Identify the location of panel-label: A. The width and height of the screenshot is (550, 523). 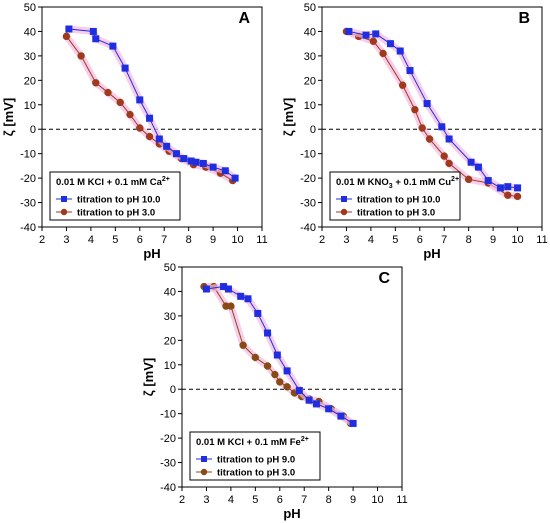
(244, 18).